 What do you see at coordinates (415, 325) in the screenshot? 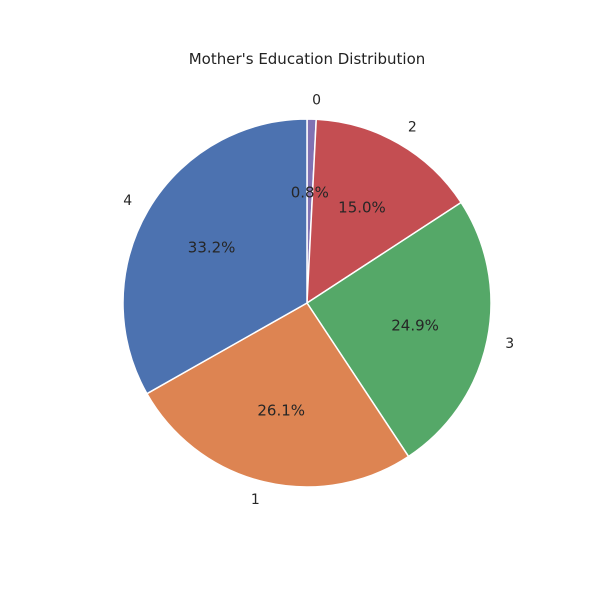
I see `percent-label-3: 24.9%` at bounding box center [415, 325].